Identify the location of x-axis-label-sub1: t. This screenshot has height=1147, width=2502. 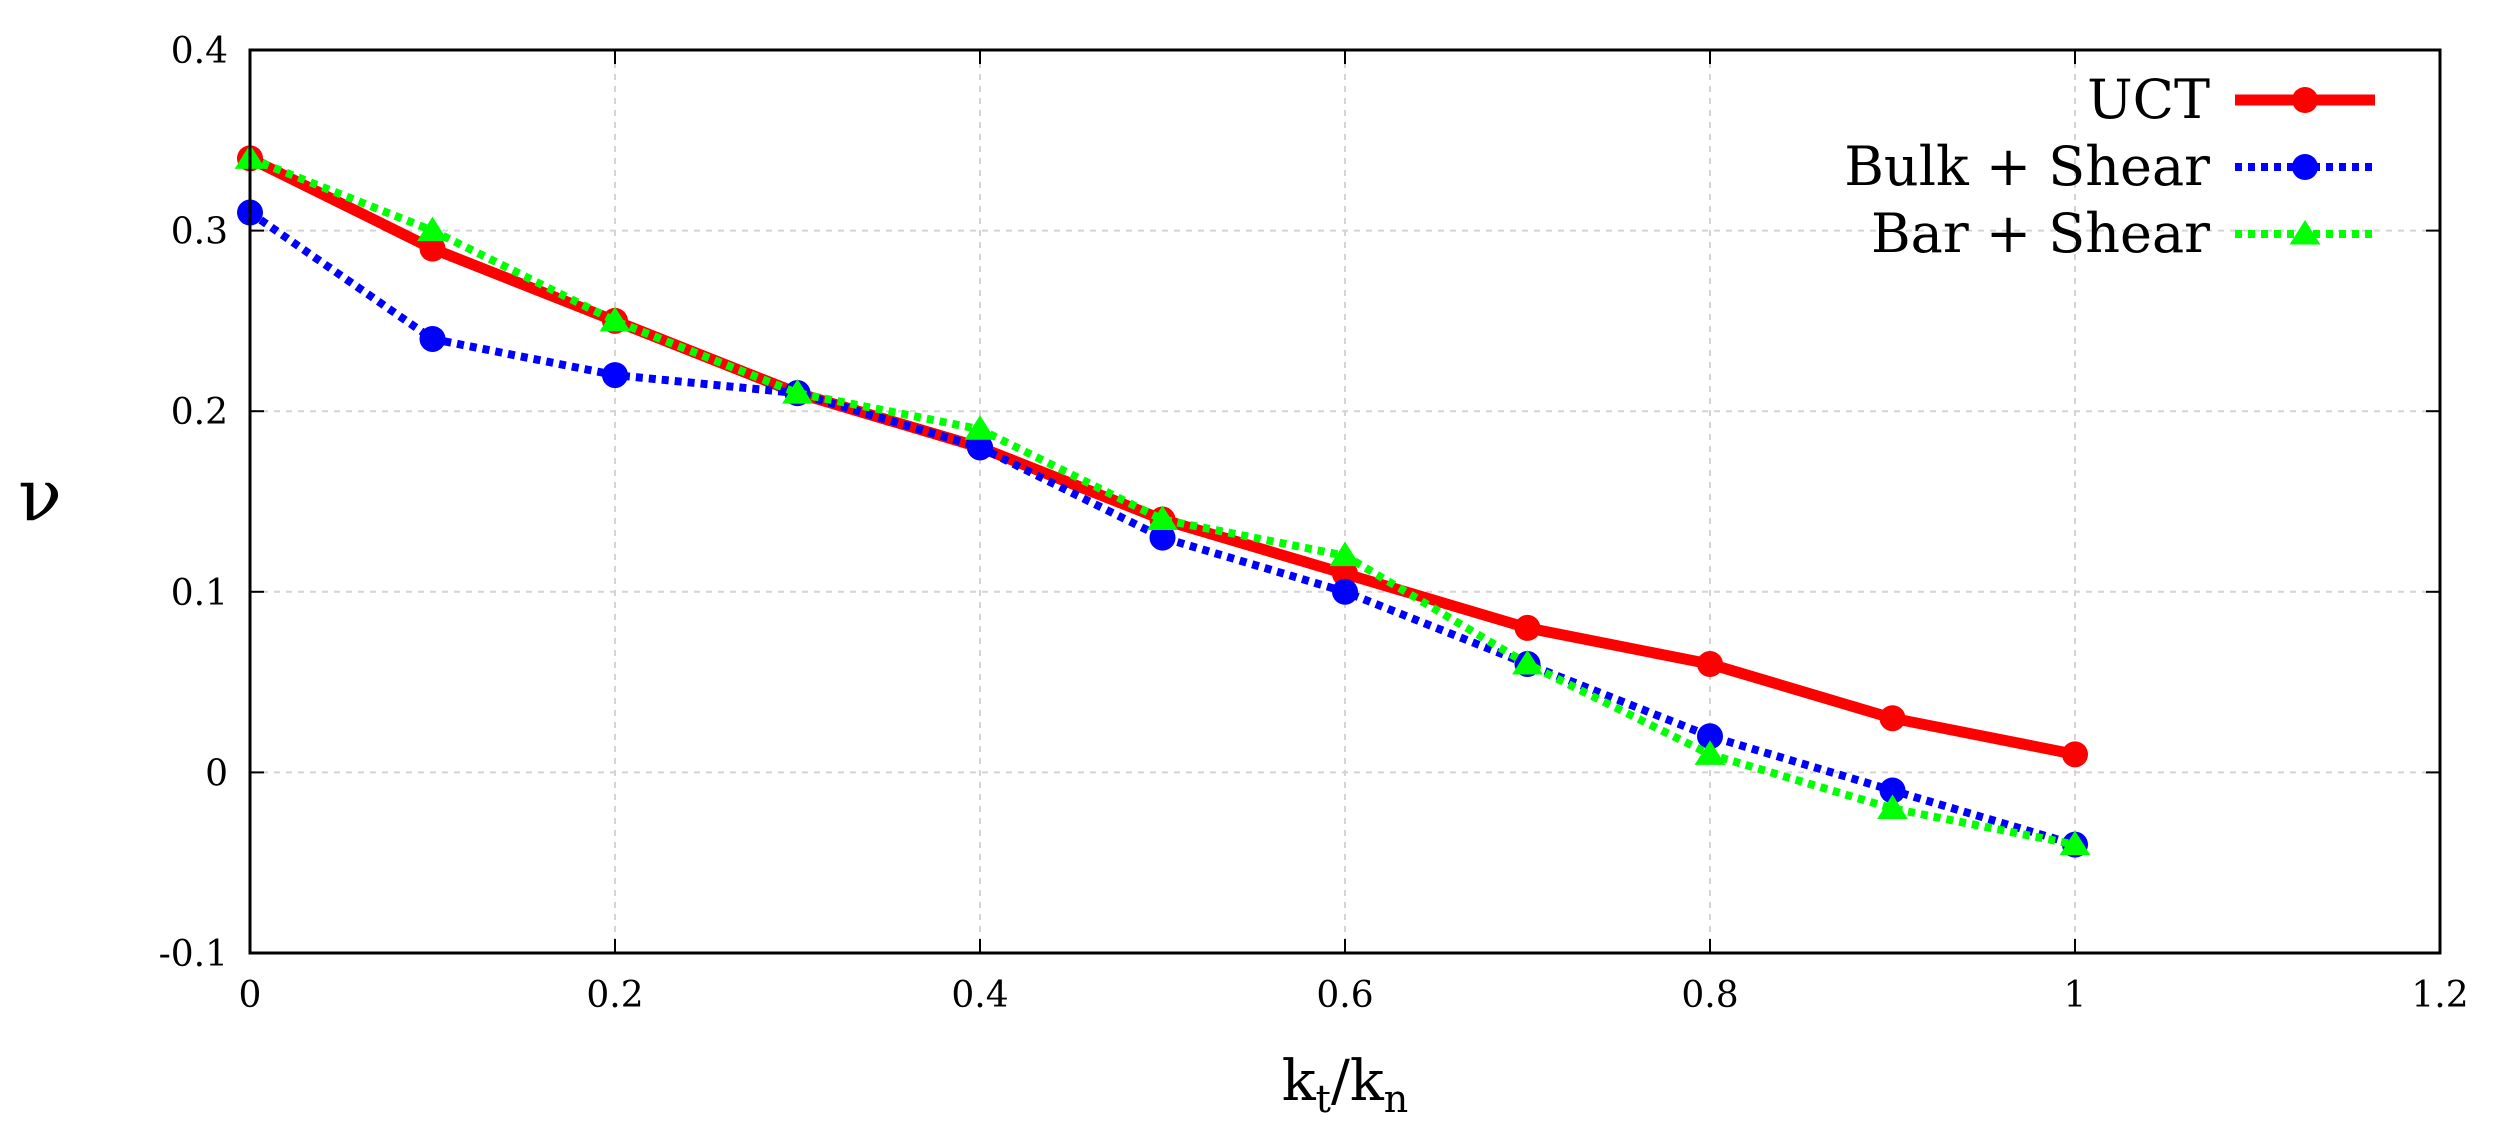
(1323, 1099).